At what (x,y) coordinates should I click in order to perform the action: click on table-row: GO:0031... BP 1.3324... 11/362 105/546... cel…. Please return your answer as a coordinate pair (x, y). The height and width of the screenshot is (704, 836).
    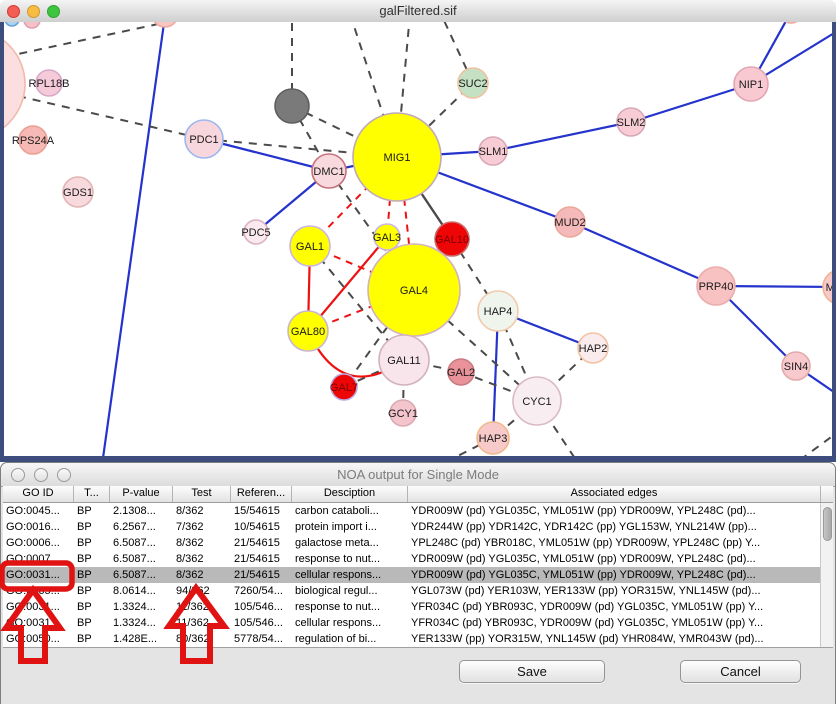
    Looking at the image, I should click on (412, 623).